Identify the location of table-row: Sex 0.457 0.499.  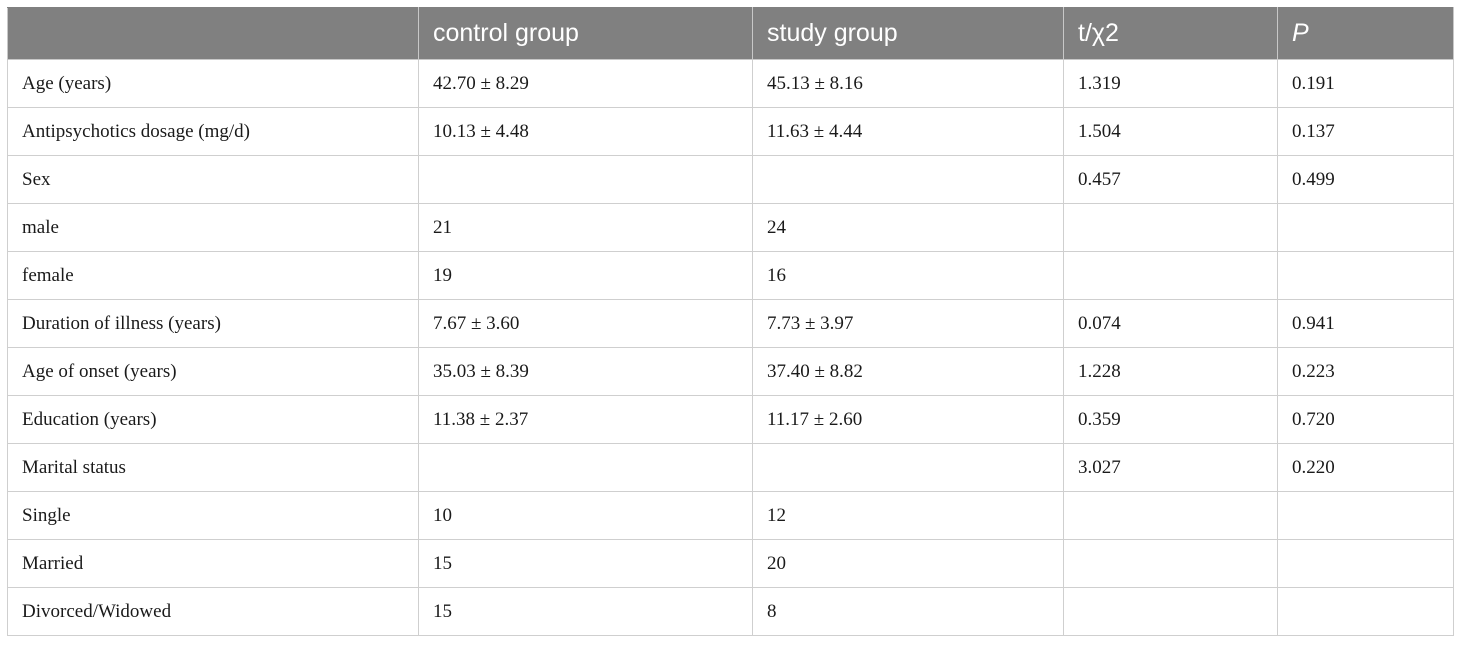
(730, 179).